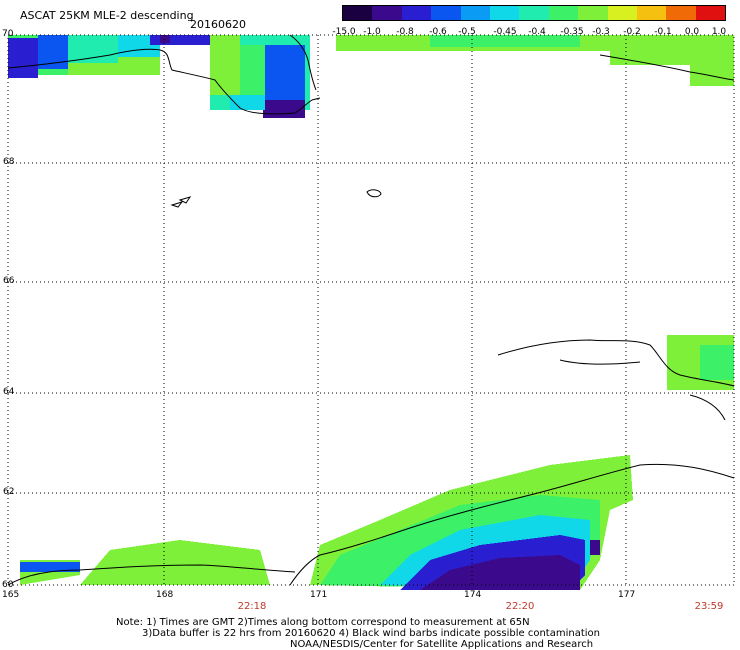 Image resolution: width=740 pixels, height=650 pixels. What do you see at coordinates (344, 32) in the screenshot?
I see `colorbar-label: -15.0` at bounding box center [344, 32].